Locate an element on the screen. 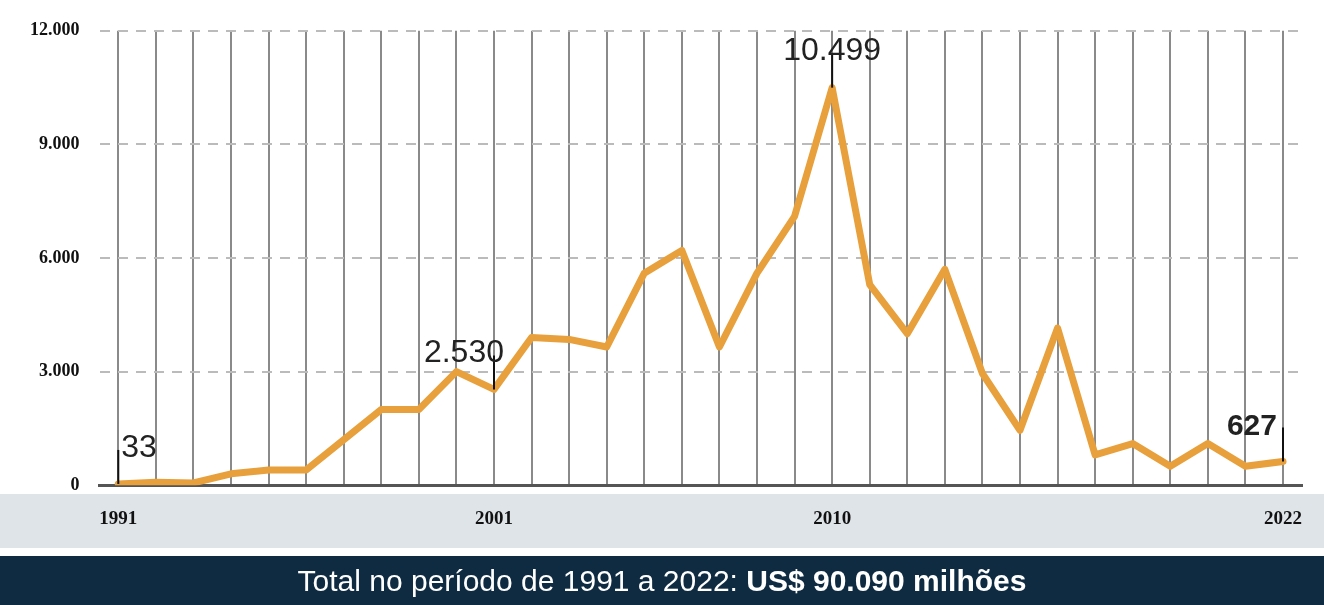  data-label: 33 is located at coordinates (139, 445).